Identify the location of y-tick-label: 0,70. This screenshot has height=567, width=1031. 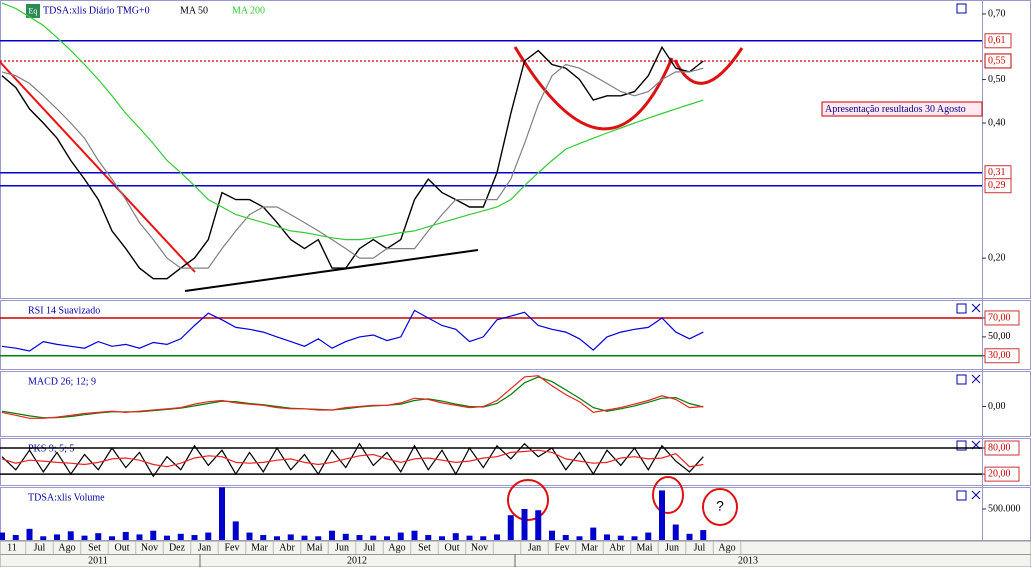
(997, 13).